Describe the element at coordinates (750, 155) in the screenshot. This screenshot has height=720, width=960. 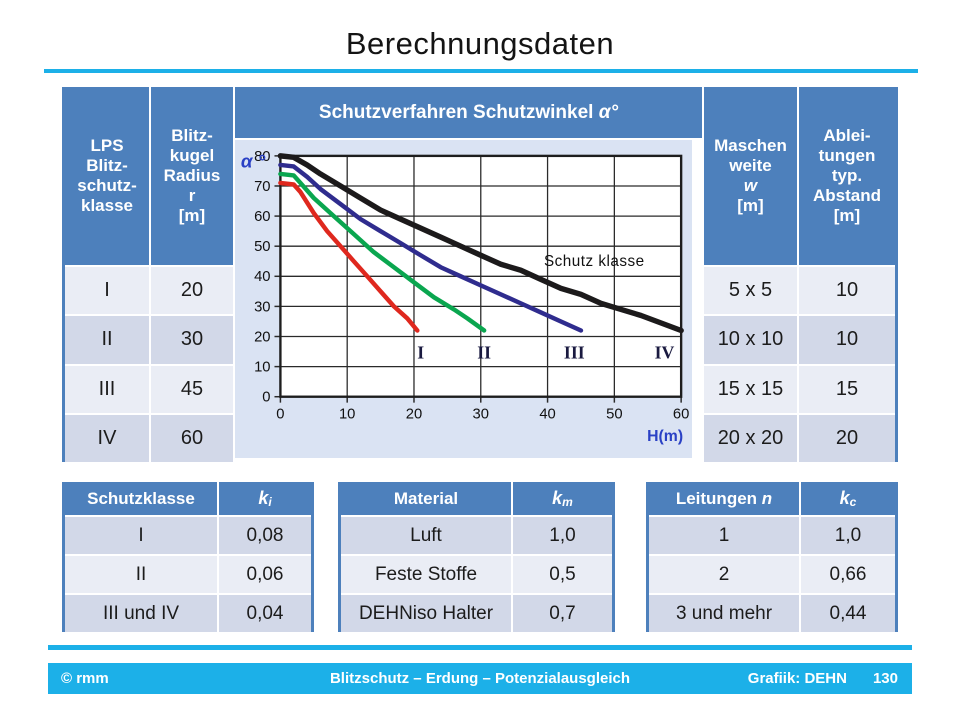
I see `header-maschenweite-text: Maschen weite` at that location.